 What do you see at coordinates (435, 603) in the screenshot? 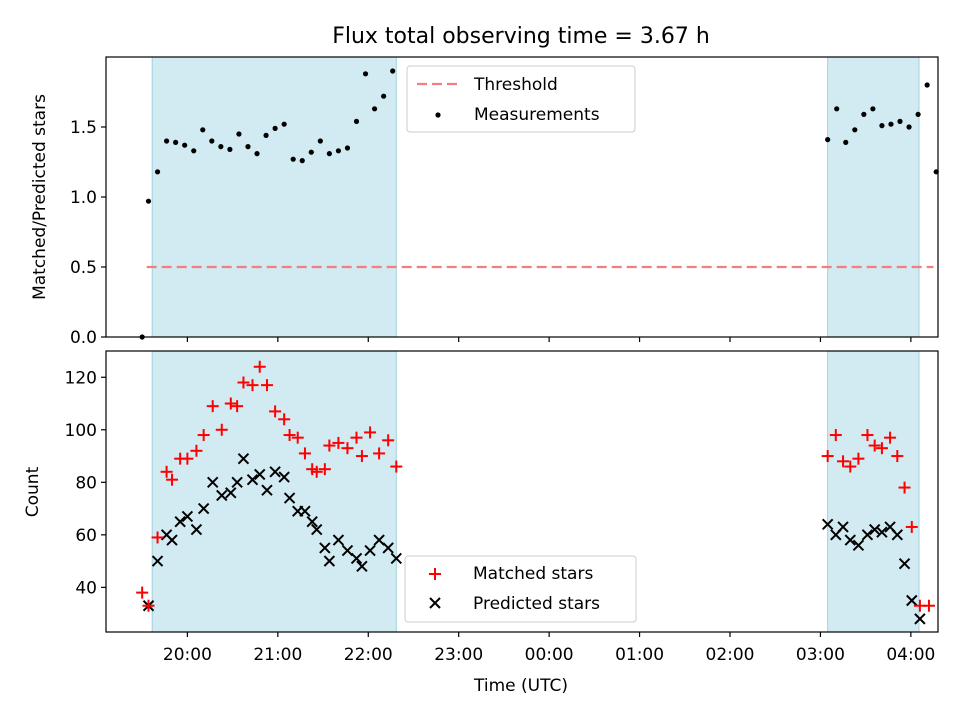
I see `predicted-legend-swatch` at bounding box center [435, 603].